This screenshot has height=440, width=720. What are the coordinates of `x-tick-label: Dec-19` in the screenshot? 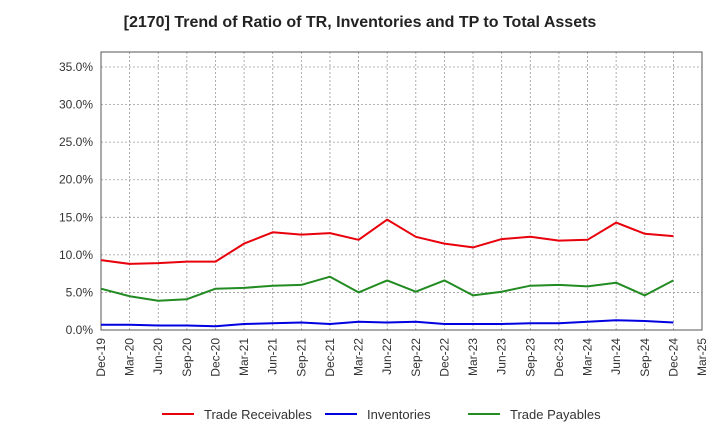 It's located at (101, 357).